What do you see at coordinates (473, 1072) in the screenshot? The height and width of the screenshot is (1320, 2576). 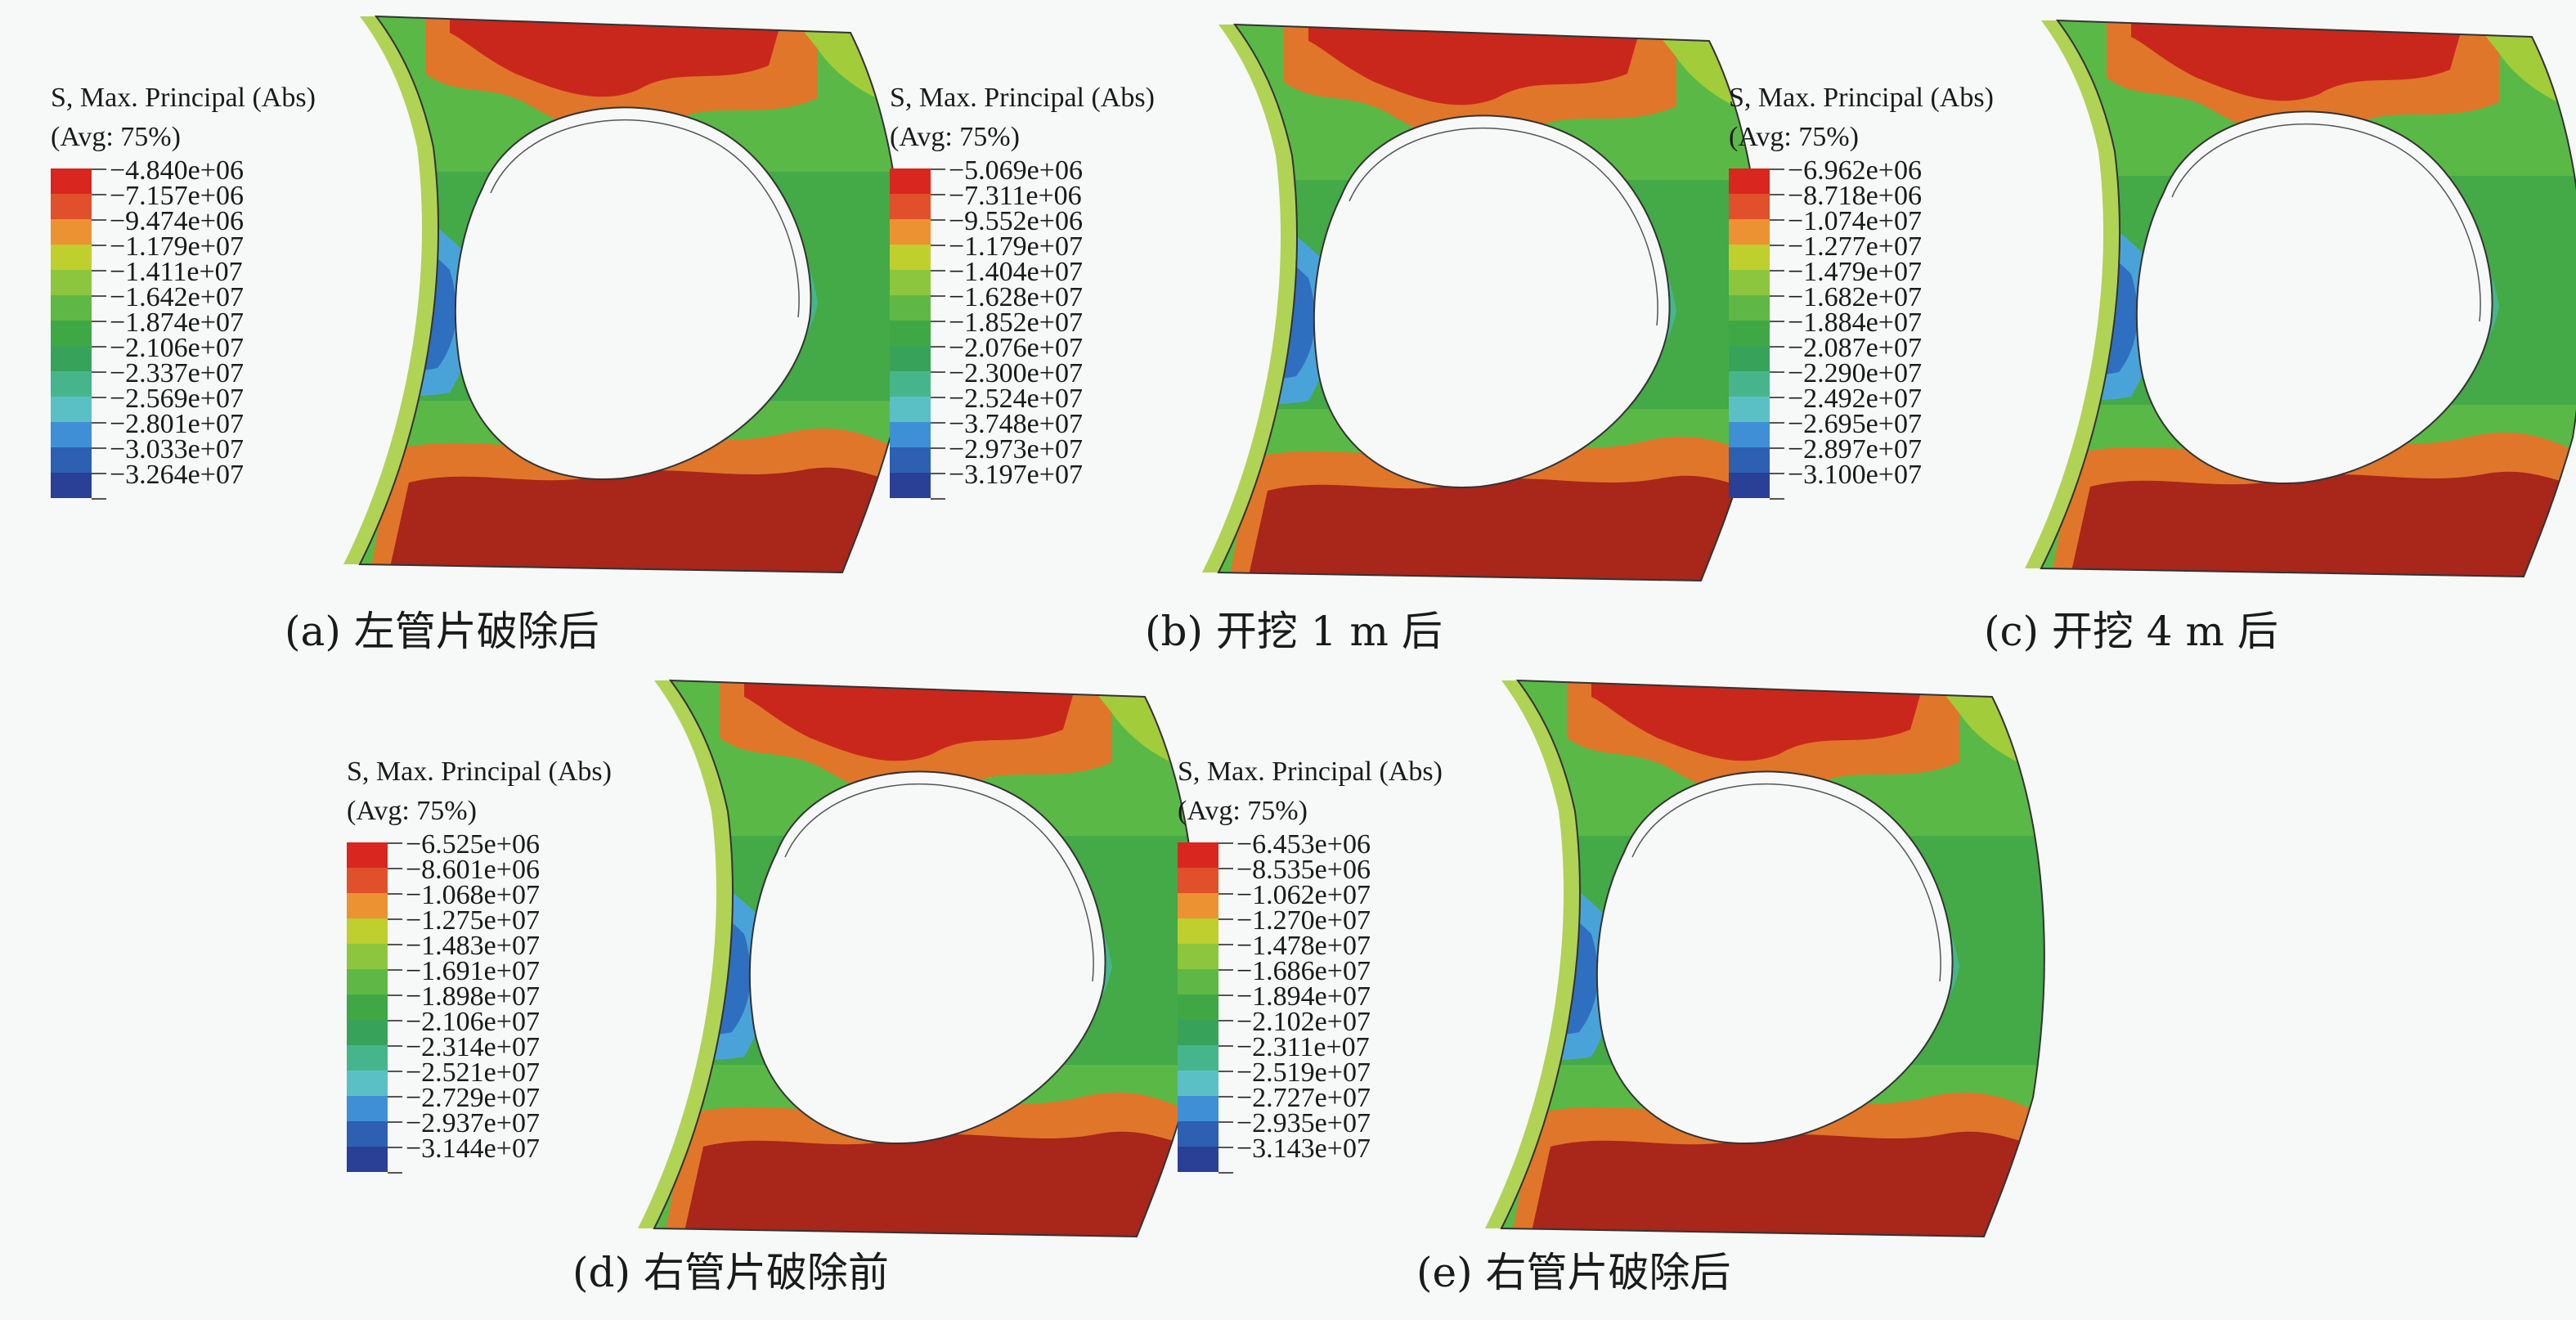 I see `legend-value: −2.521e+07` at bounding box center [473, 1072].